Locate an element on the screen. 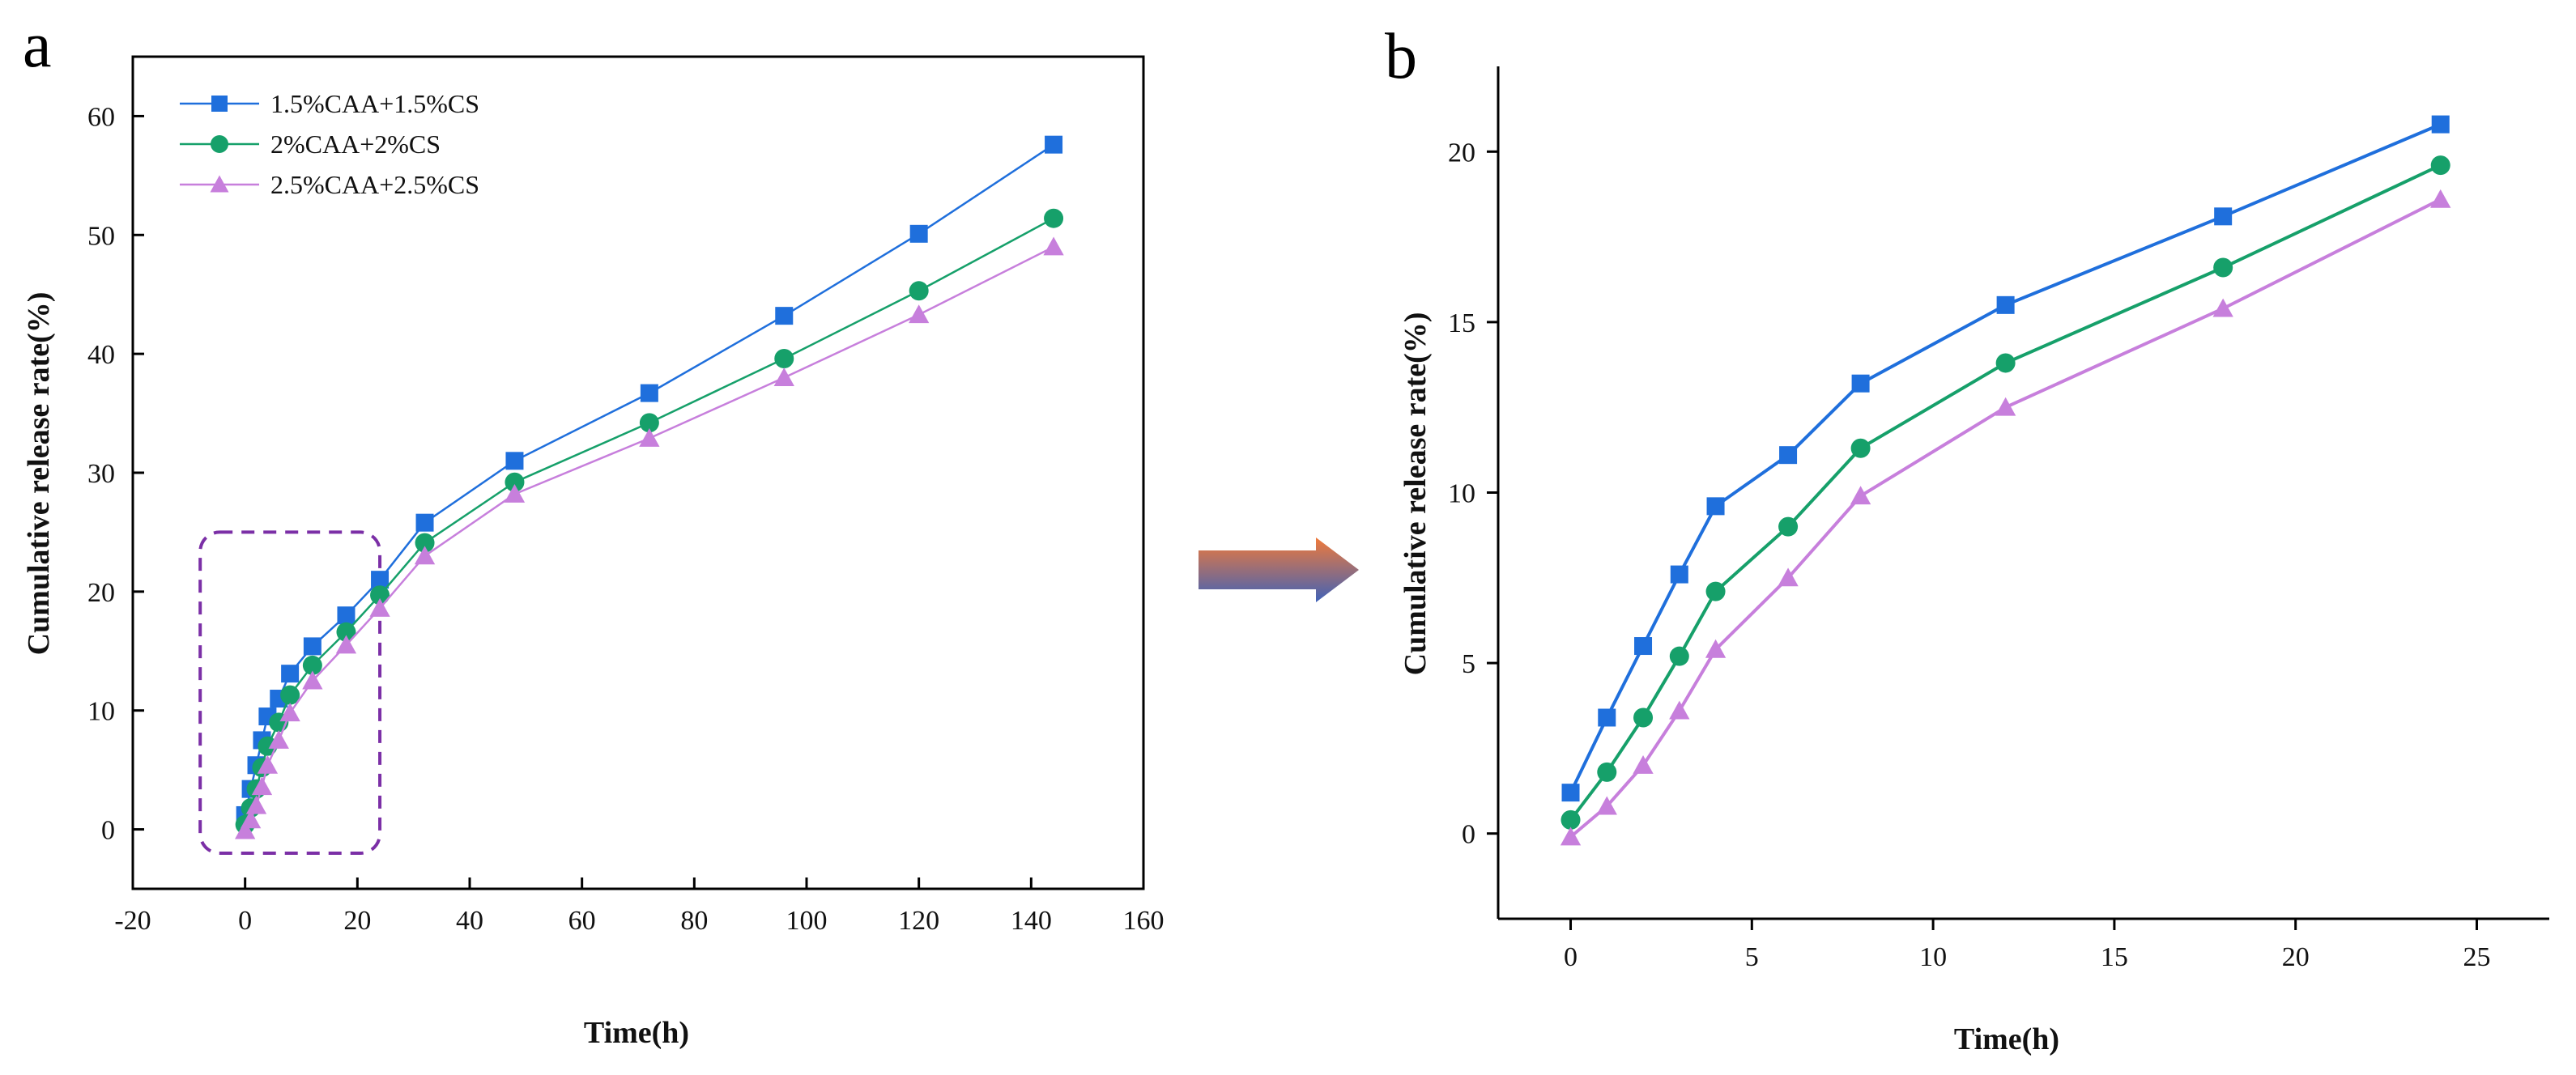 This screenshot has height=1075, width=2576. panel-b-x-tick-label: 0 is located at coordinates (1571, 957).